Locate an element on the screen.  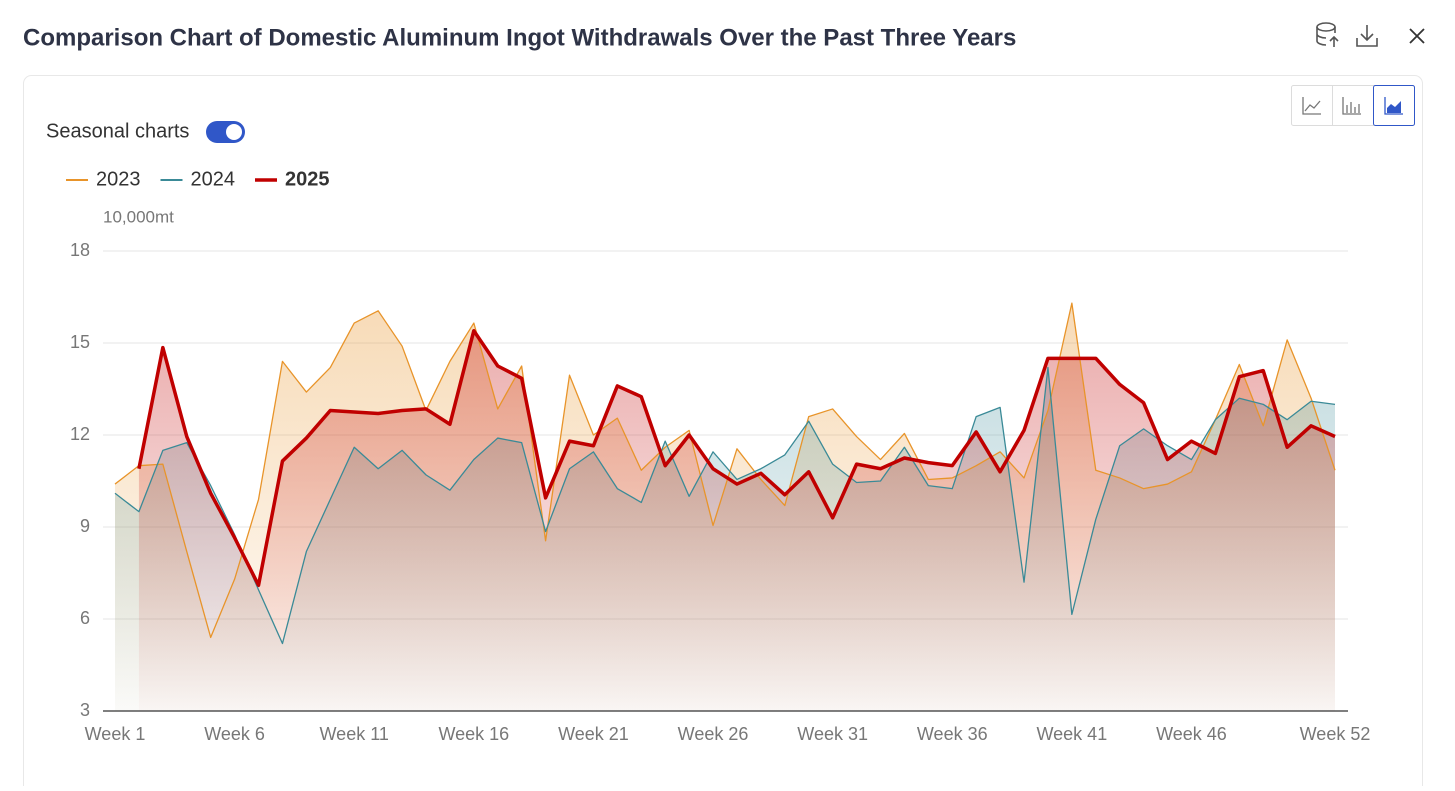
y-tick-label: 15 is located at coordinates (80, 342).